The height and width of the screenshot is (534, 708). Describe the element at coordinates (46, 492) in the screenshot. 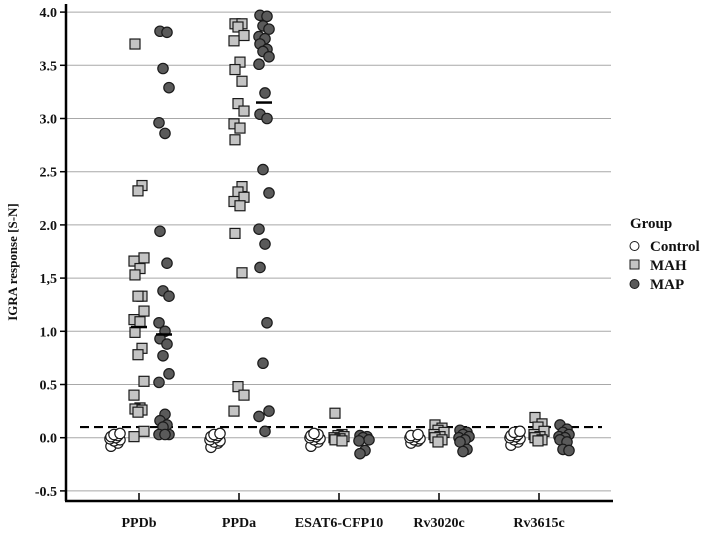

I see `y-tick-label: -0.5` at that location.